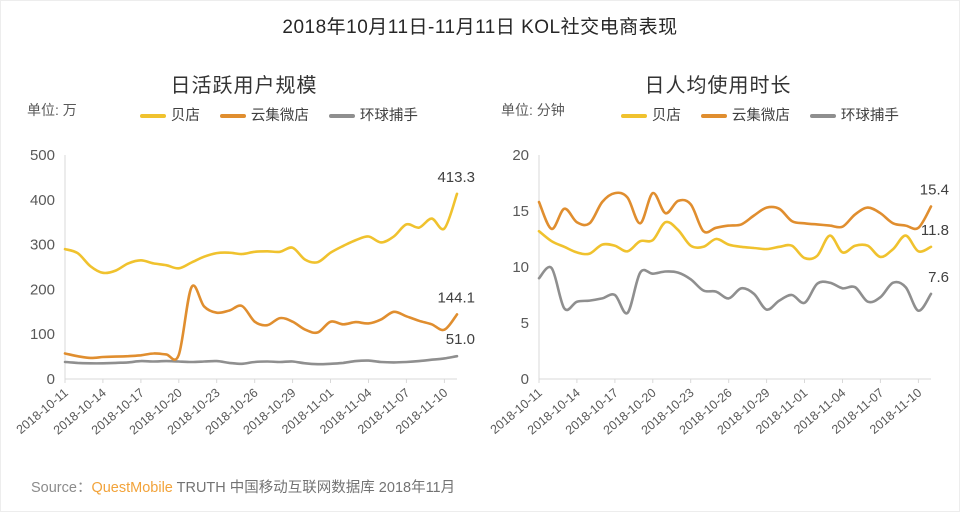  Describe the element at coordinates (460, 339) in the screenshot. I see `svg-text: 51.0` at that location.